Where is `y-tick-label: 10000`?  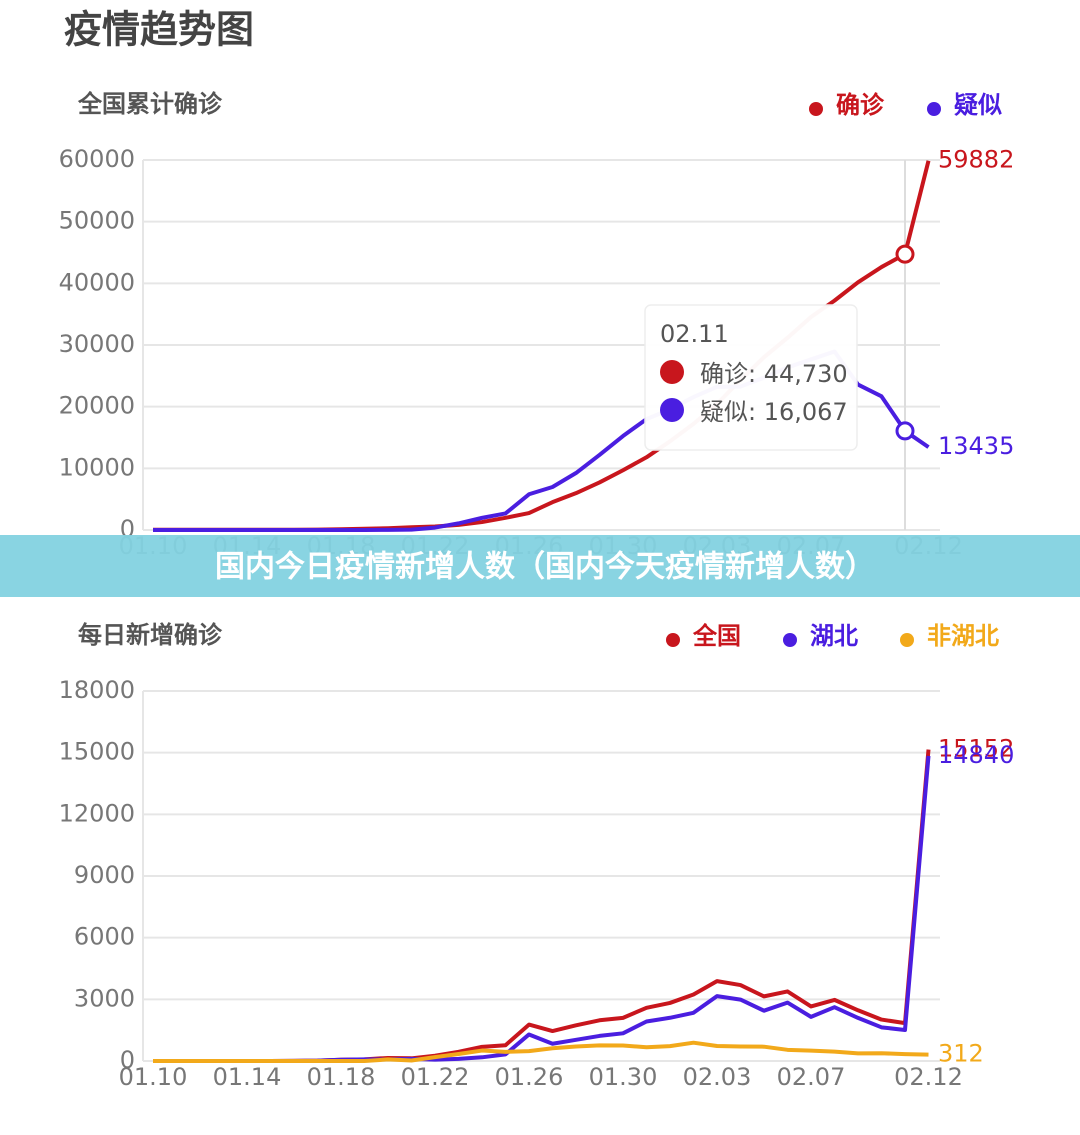 y-tick-label: 10000 is located at coordinates (97, 467).